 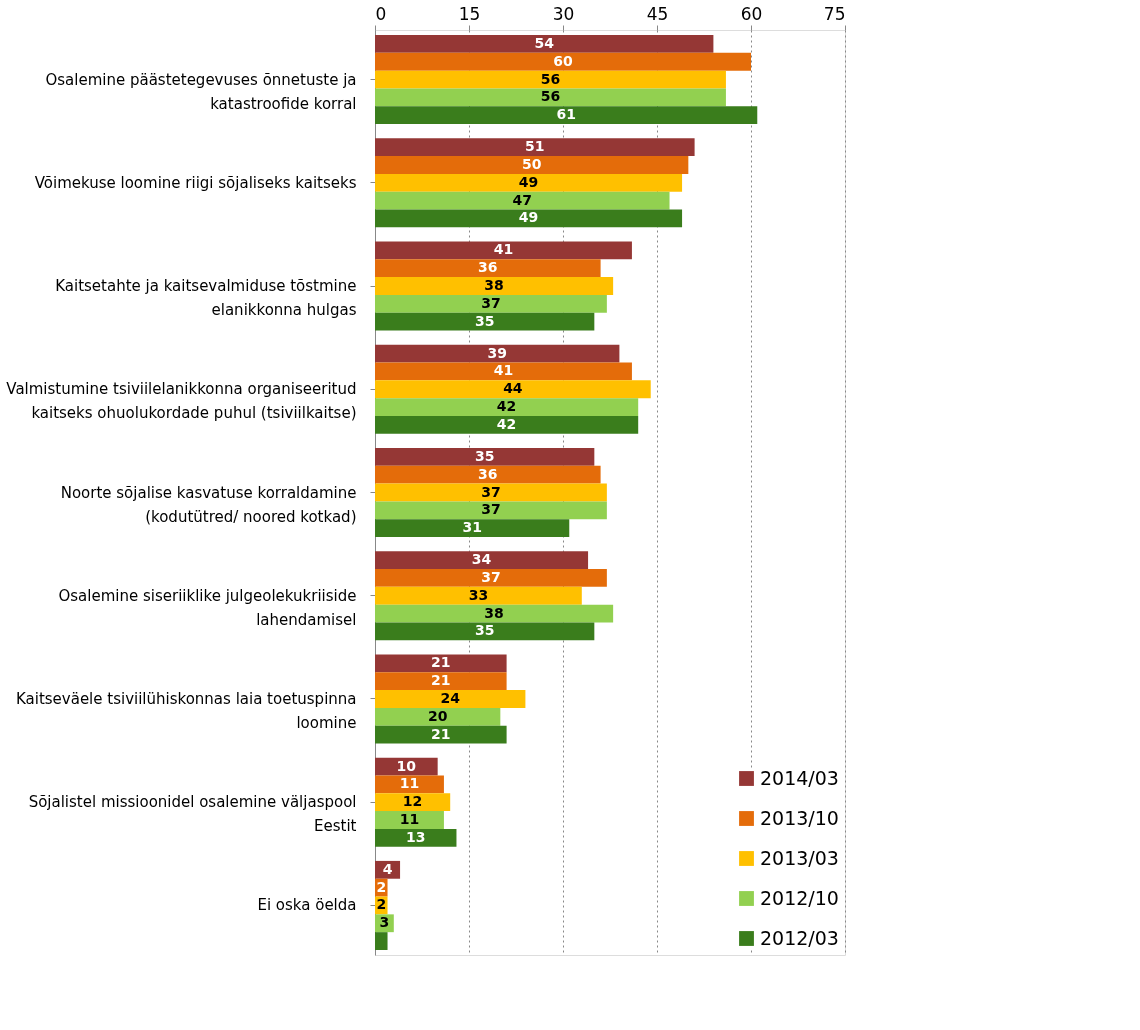 What do you see at coordinates (387, 868) in the screenshot?
I see `data-label: 4` at bounding box center [387, 868].